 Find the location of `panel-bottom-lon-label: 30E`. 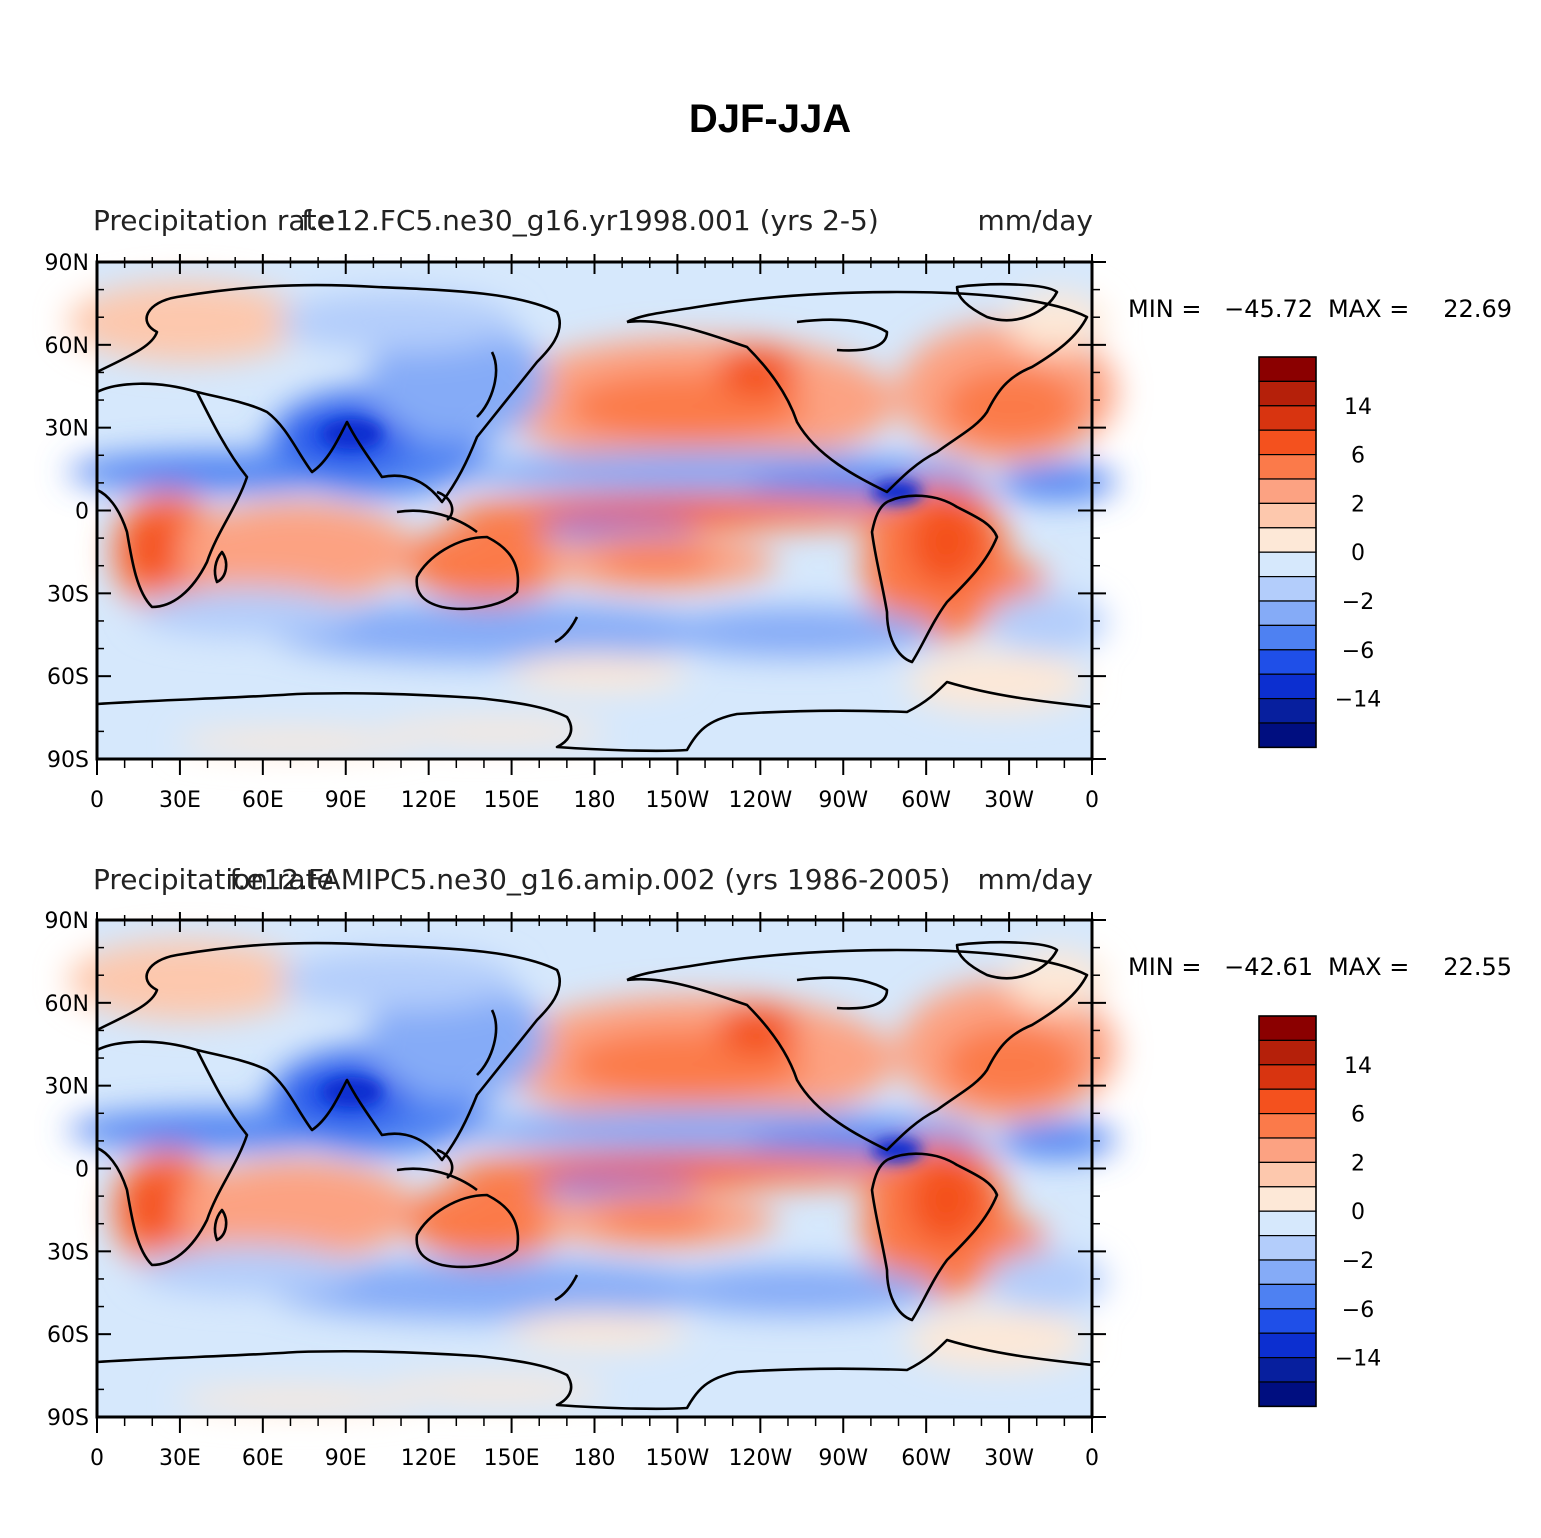

panel-bottom-lon-label: 30E is located at coordinates (180, 1458).